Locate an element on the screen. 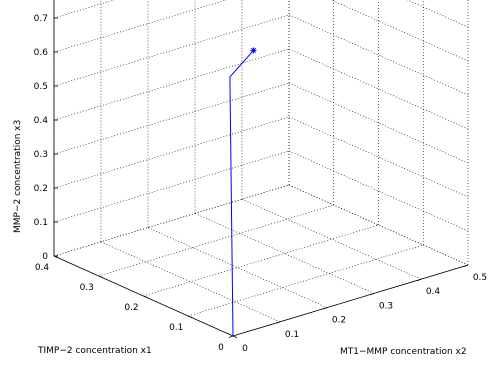 The width and height of the screenshot is (493, 371). y-tick-label: 0.1 is located at coordinates (292, 335).